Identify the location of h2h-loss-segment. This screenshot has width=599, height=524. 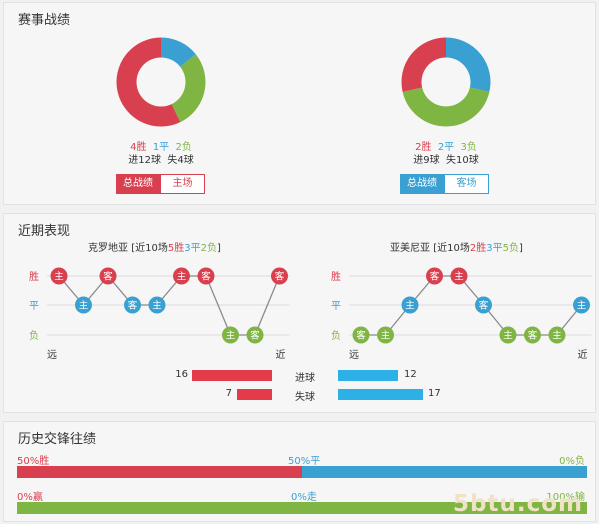
(302, 508).